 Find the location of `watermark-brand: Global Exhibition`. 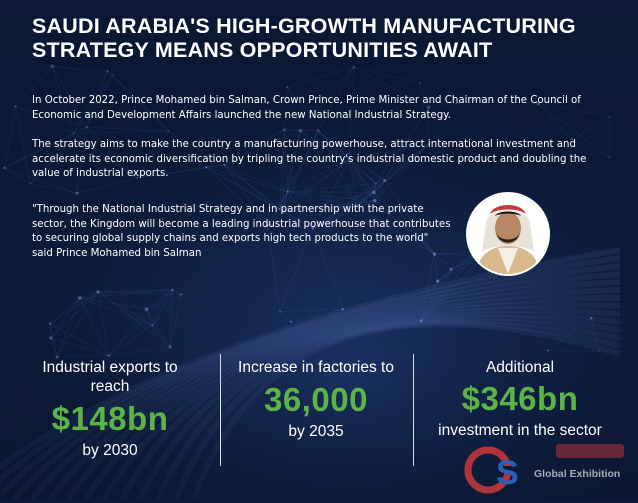

watermark-brand: Global Exhibition is located at coordinates (577, 474).